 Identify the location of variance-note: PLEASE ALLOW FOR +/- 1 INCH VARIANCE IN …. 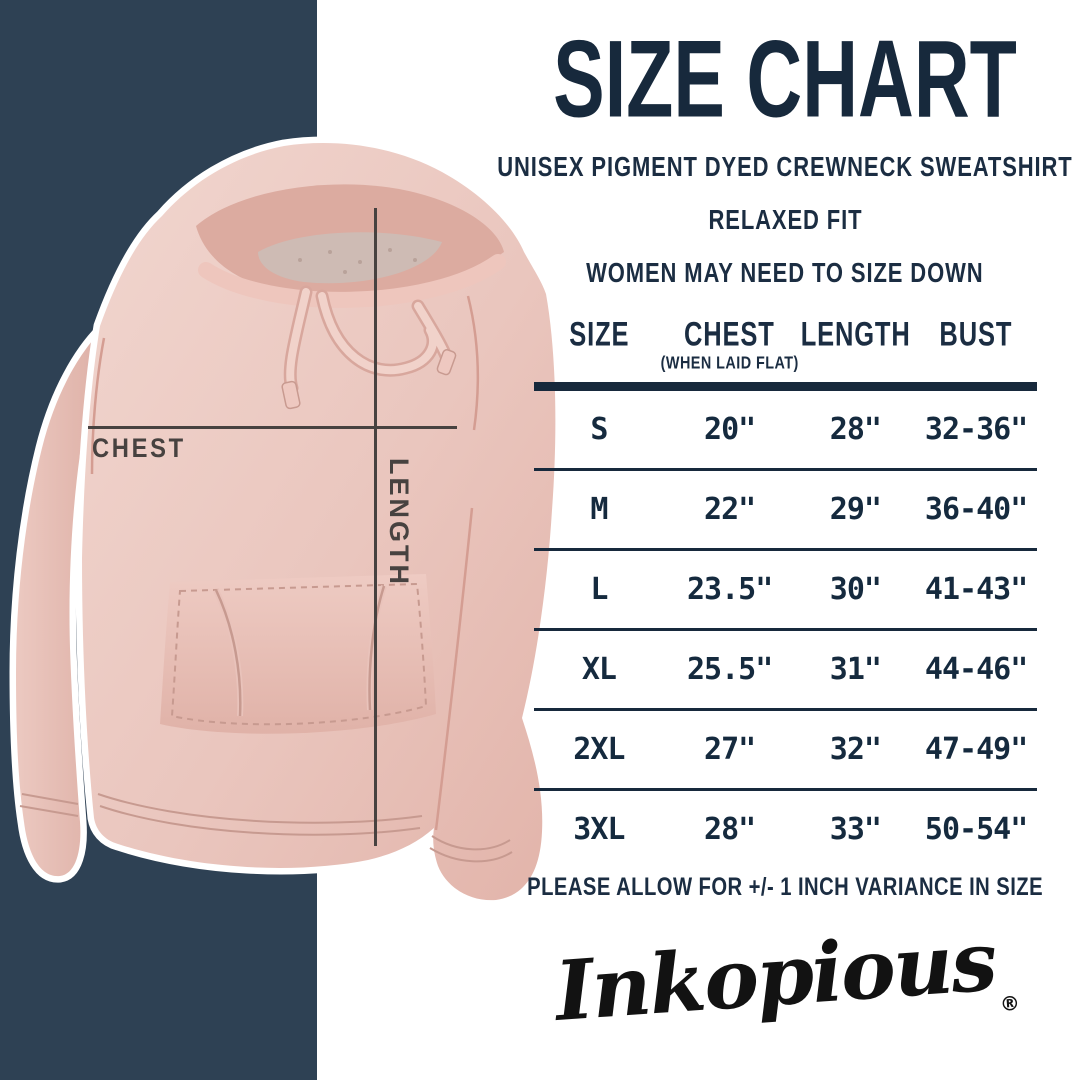
(785, 885).